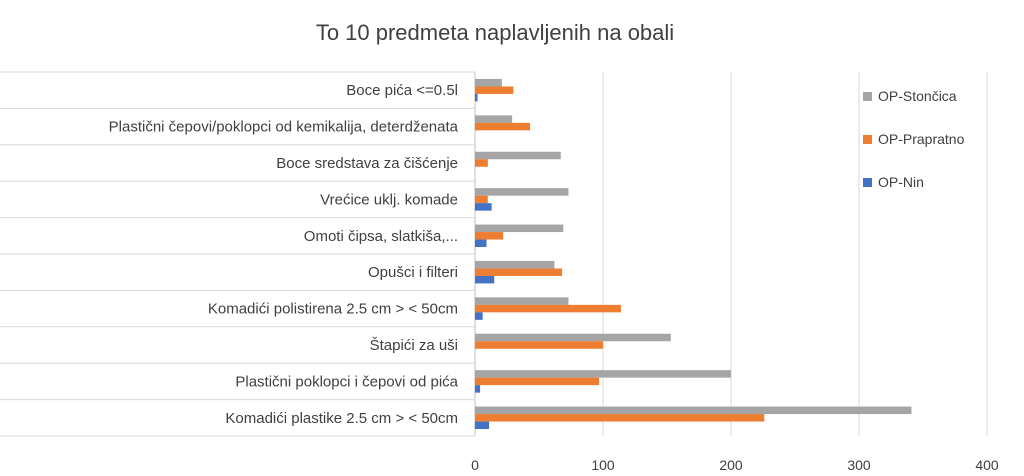 This screenshot has width=1024, height=476. I want to click on x-axis-tick-labels: 0 100 200 300 400, so click(735, 465).